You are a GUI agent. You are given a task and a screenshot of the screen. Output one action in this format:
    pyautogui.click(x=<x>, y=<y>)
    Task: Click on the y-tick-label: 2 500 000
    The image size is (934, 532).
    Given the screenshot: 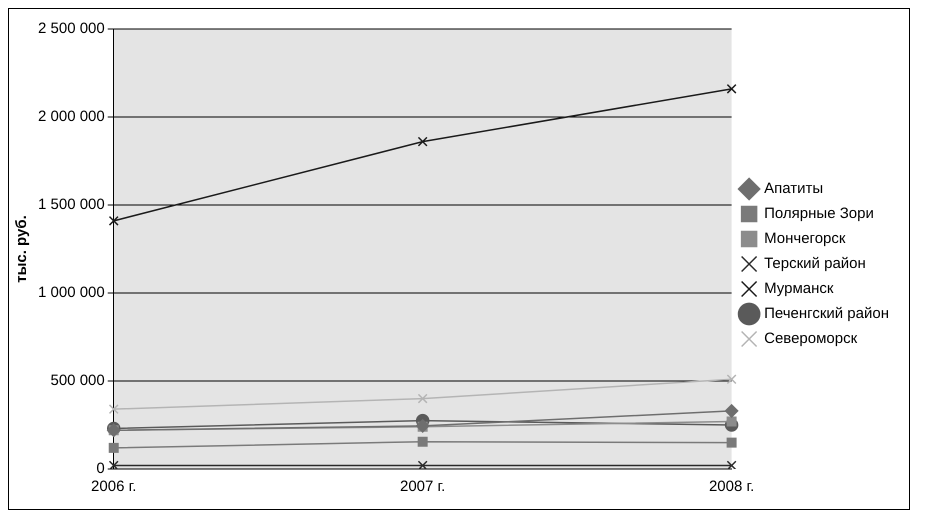 What is the action you would take?
    pyautogui.click(x=71, y=29)
    